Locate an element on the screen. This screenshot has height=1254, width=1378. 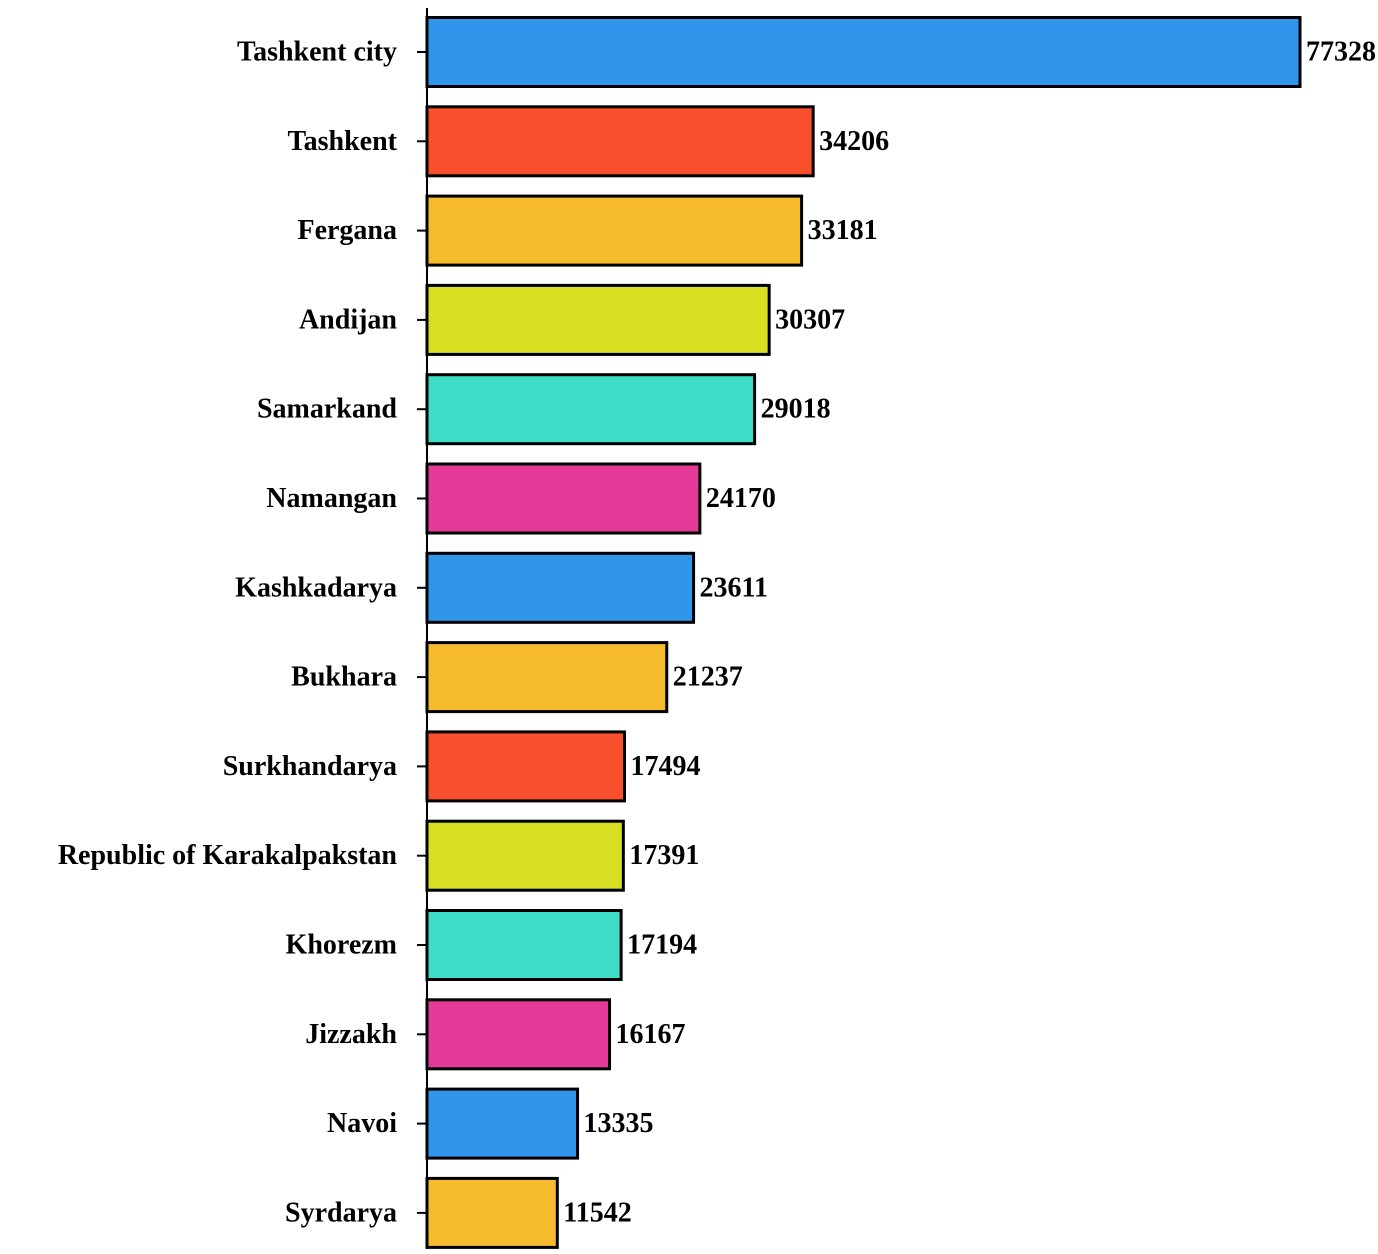
y-tick-label-10: Khorezm is located at coordinates (341, 945).